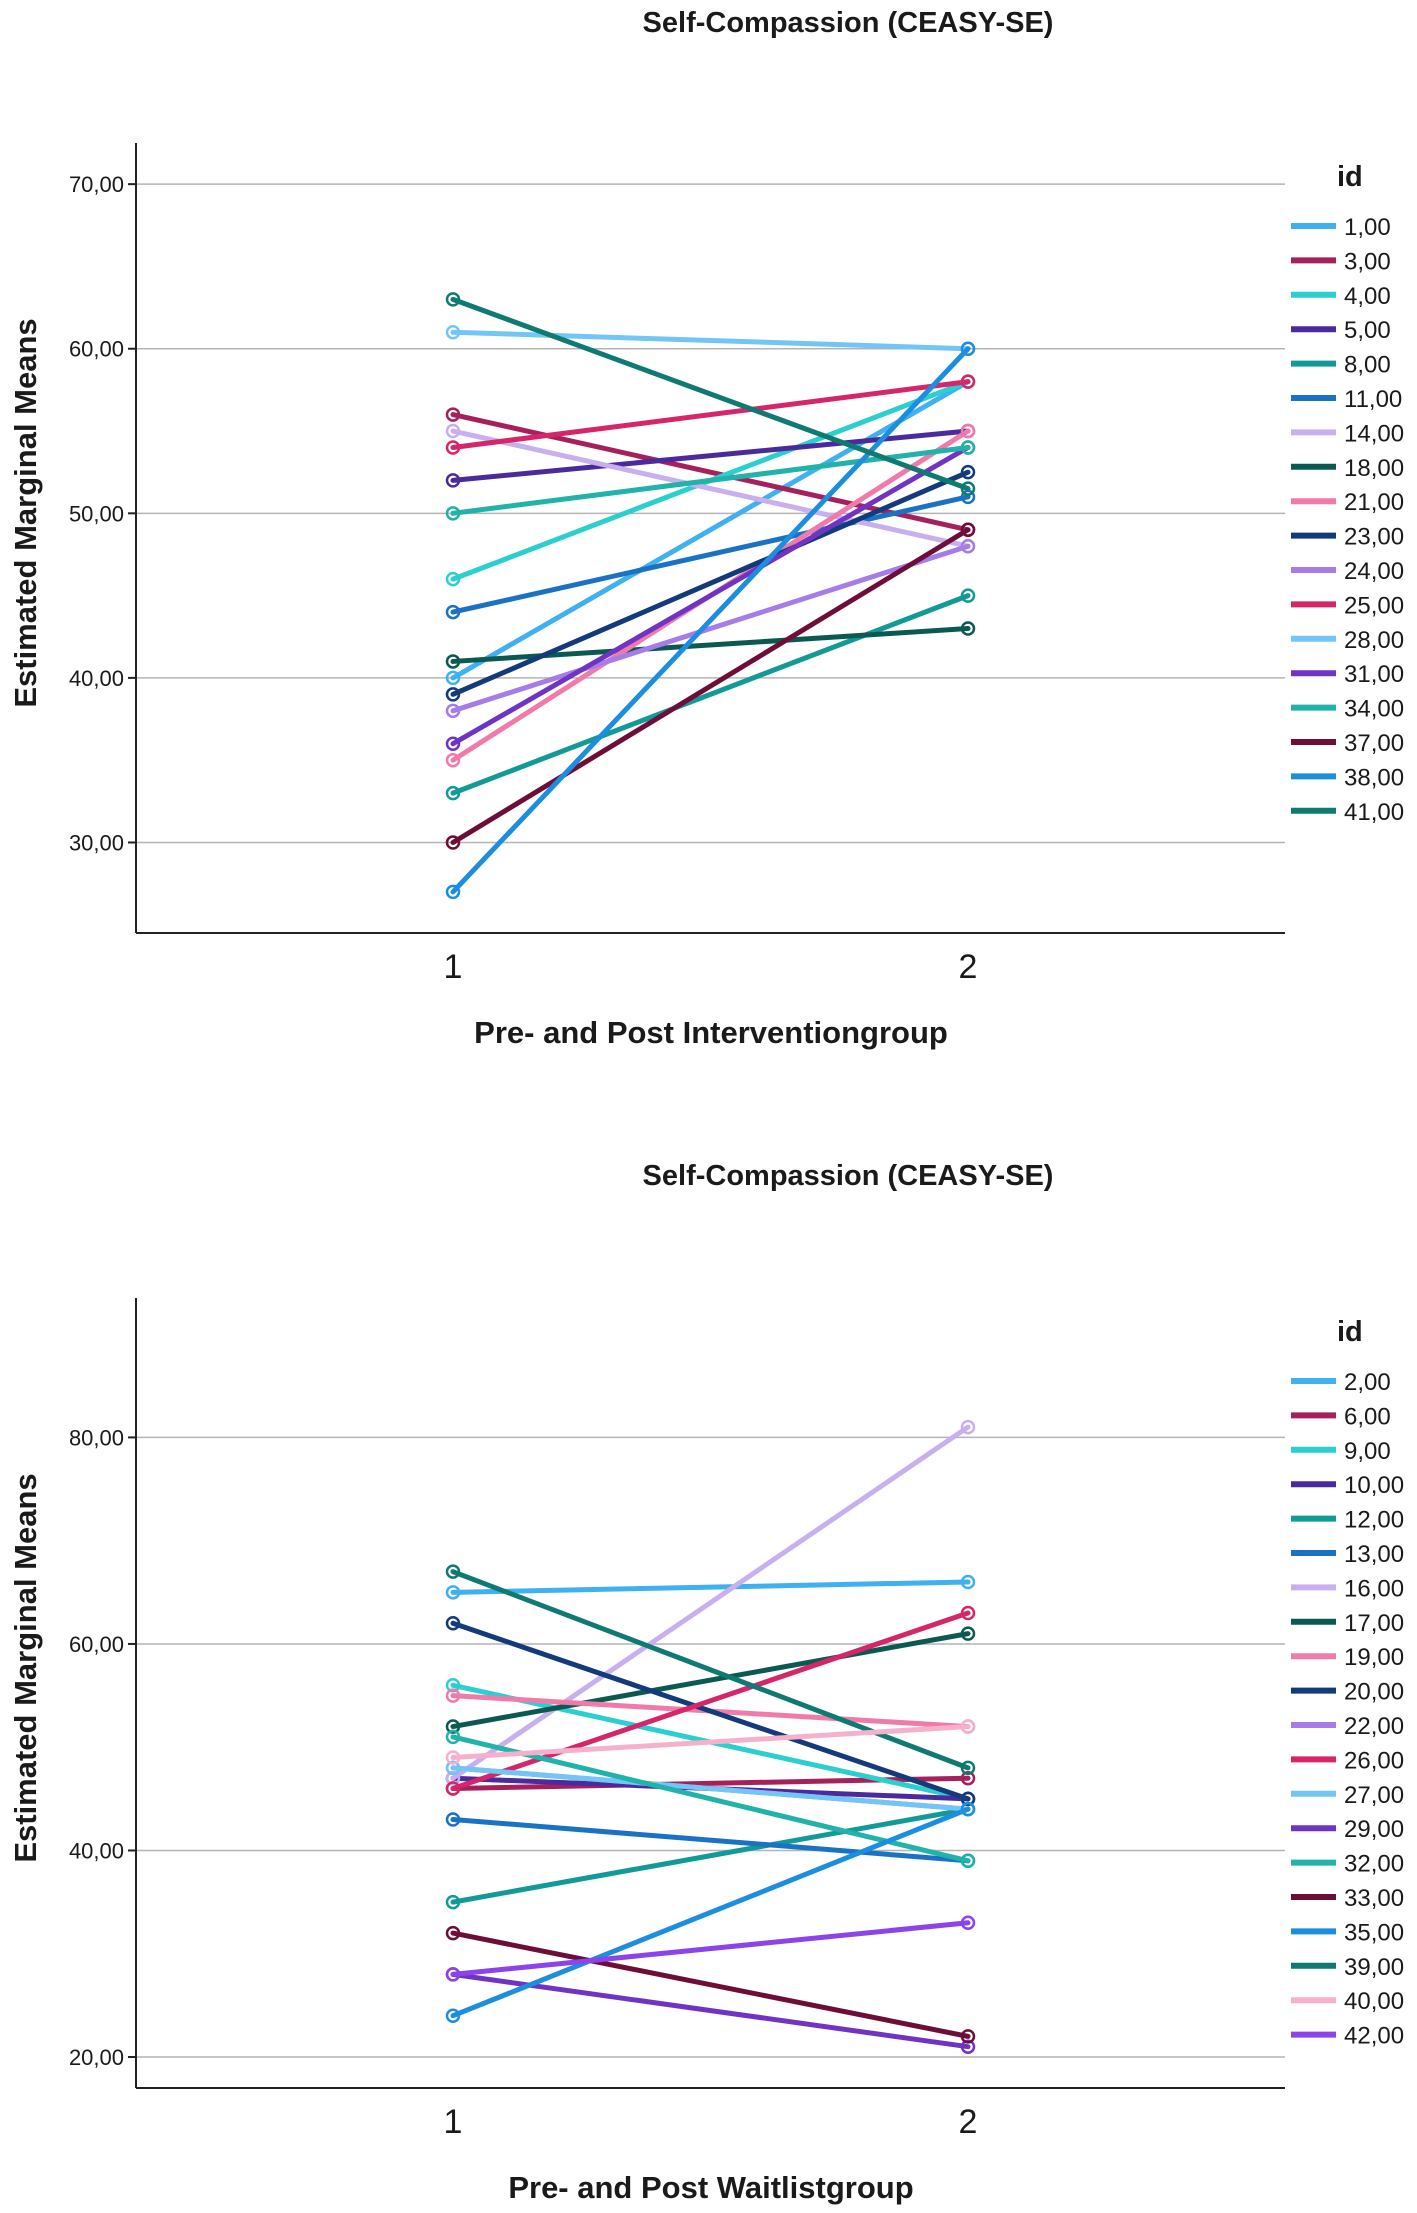 The height and width of the screenshot is (2213, 1417). I want to click on legend-label: 41,00, so click(1374, 812).